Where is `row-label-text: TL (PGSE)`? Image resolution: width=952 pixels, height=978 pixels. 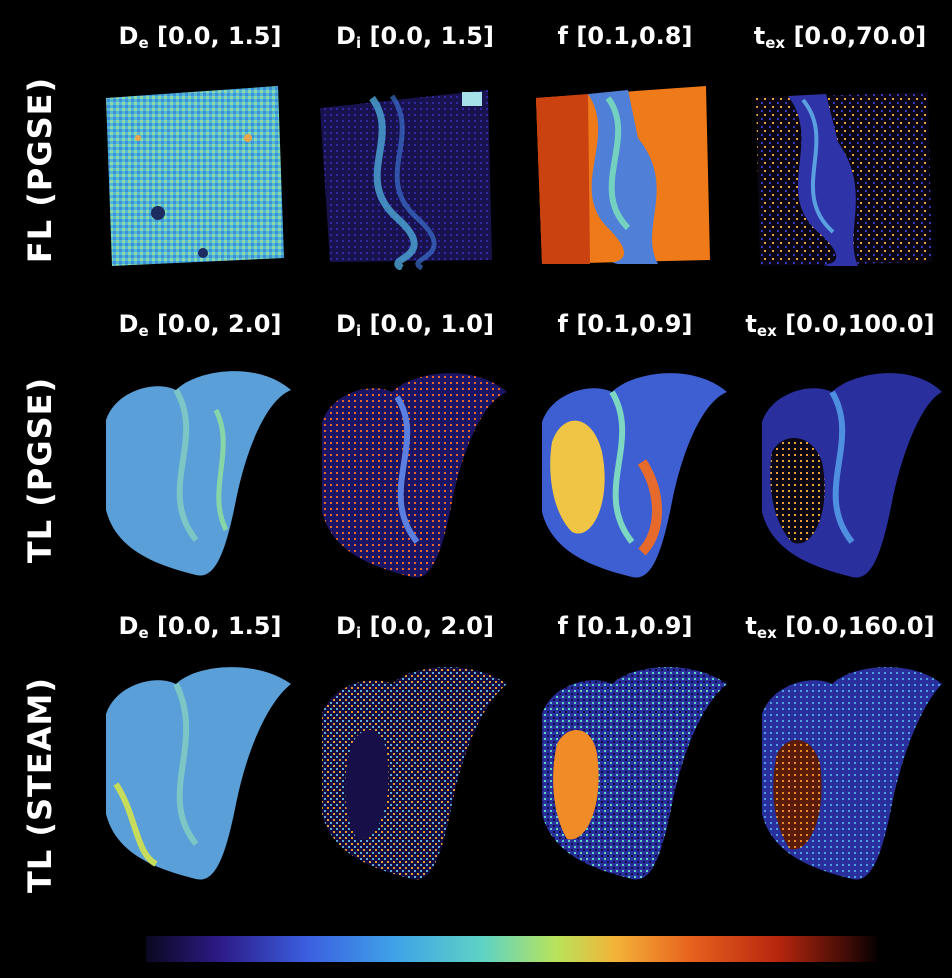
row-label-text: TL (PGSE) is located at coordinates (40, 470).